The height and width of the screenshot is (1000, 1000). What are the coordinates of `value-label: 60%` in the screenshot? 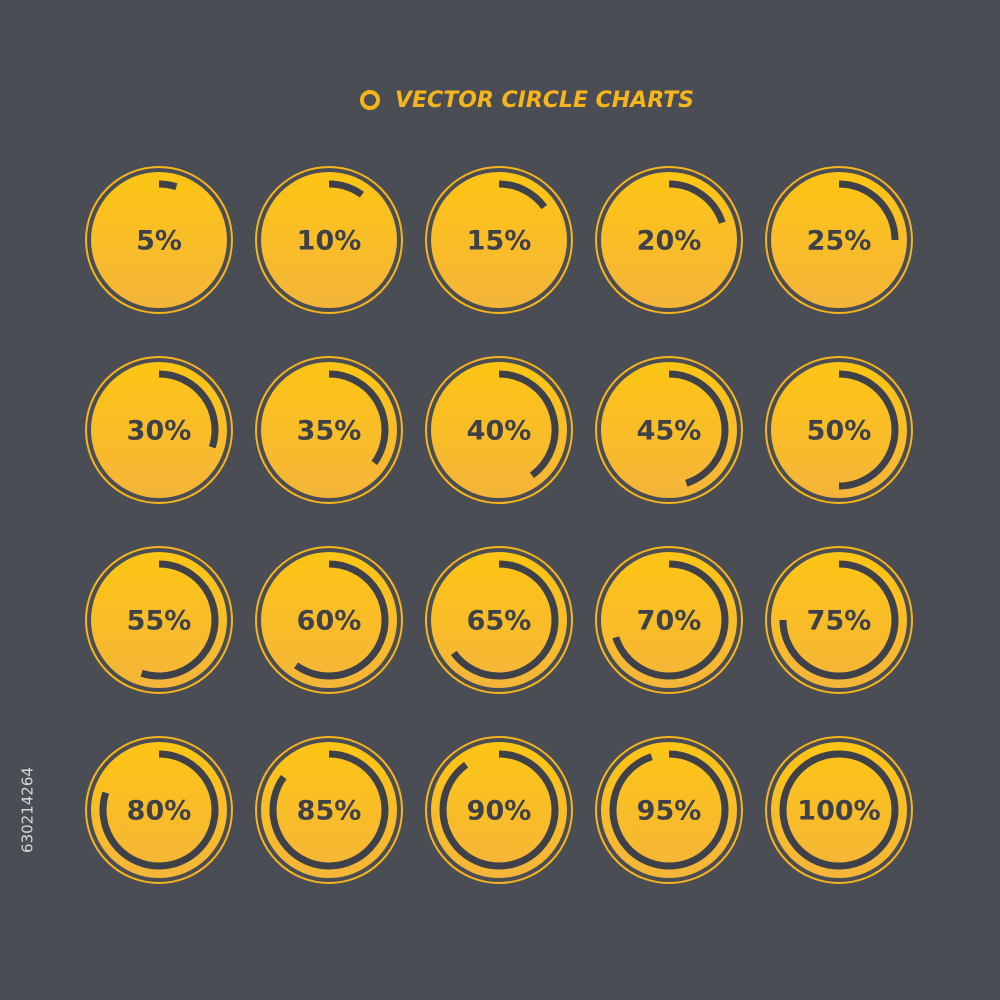 It's located at (329, 621).